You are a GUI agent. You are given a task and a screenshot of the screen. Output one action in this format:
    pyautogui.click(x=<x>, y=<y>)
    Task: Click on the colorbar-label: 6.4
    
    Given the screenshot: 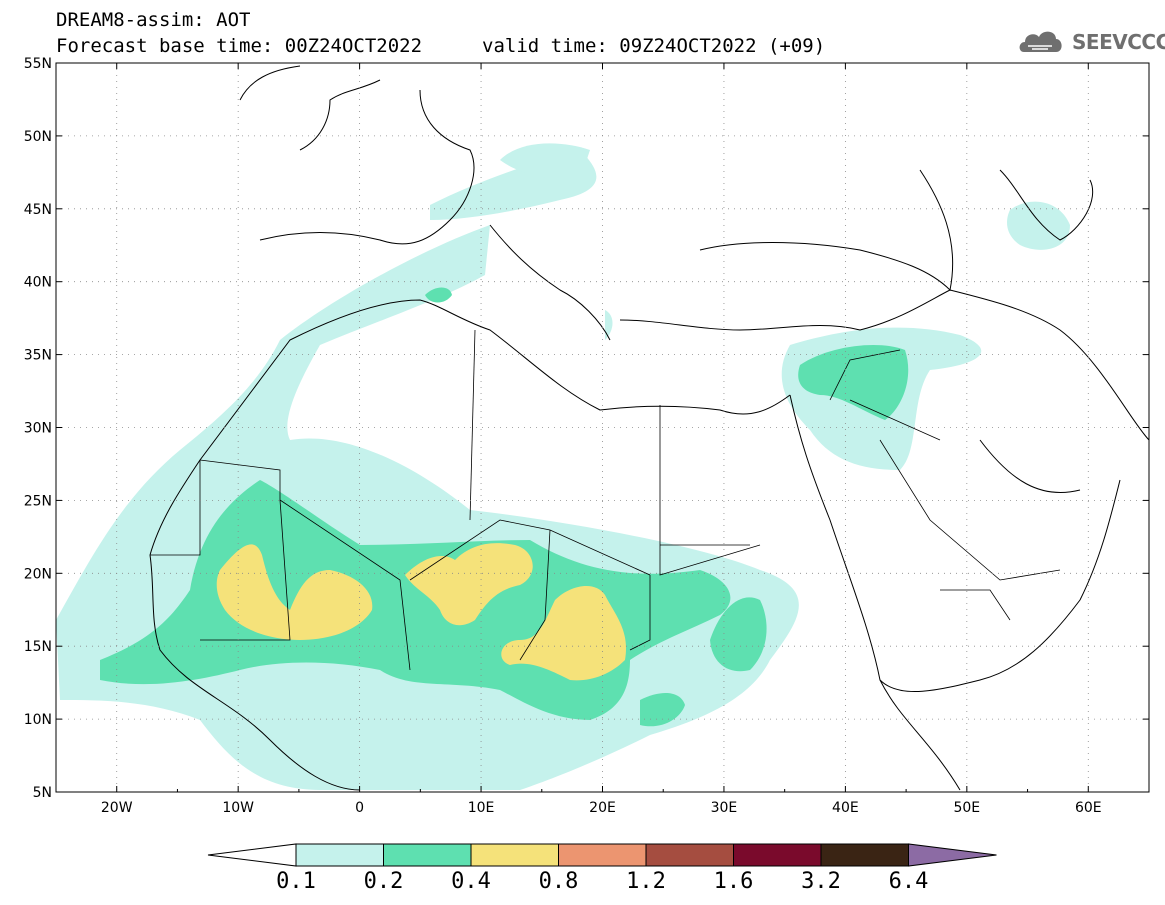 What is the action you would take?
    pyautogui.click(x=909, y=881)
    